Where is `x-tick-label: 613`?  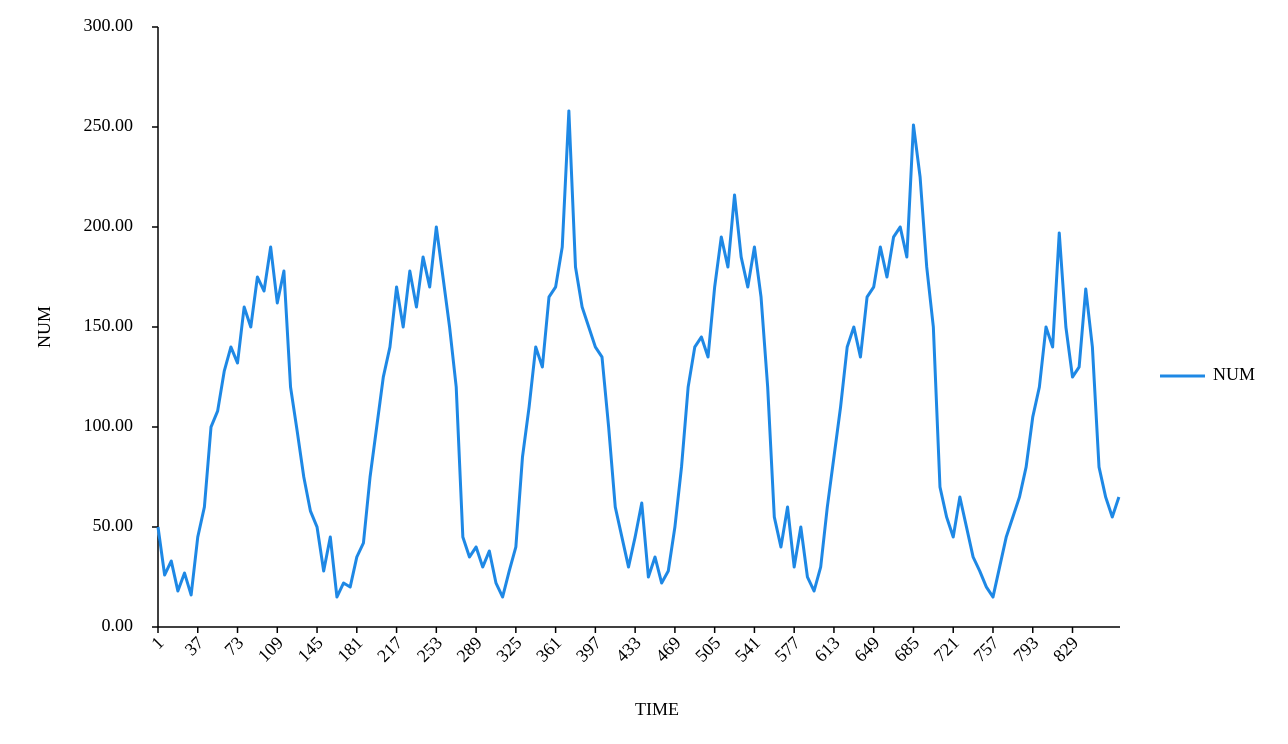 x-tick-label: 613 is located at coordinates (826, 649).